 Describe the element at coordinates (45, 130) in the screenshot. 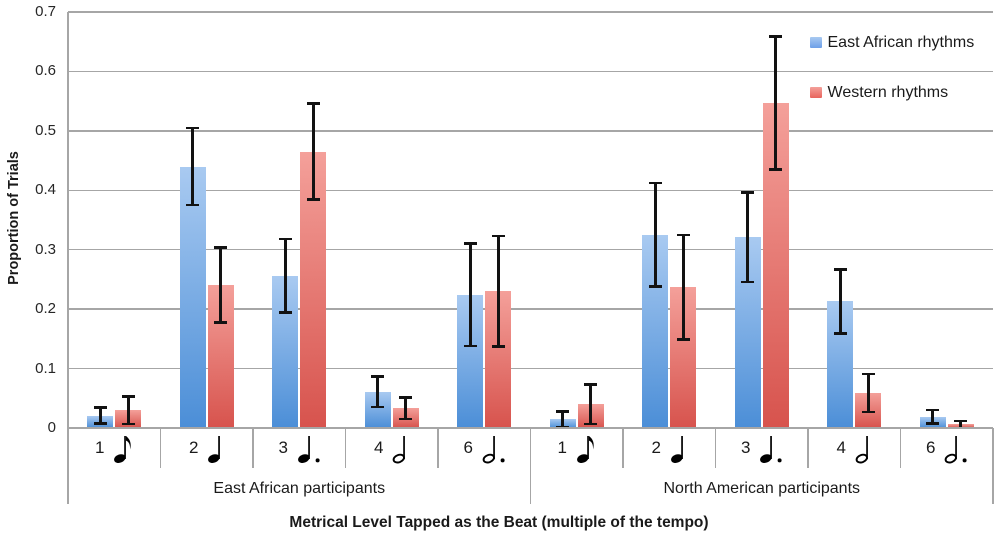

I see `y-tick-label: 0.5` at that location.